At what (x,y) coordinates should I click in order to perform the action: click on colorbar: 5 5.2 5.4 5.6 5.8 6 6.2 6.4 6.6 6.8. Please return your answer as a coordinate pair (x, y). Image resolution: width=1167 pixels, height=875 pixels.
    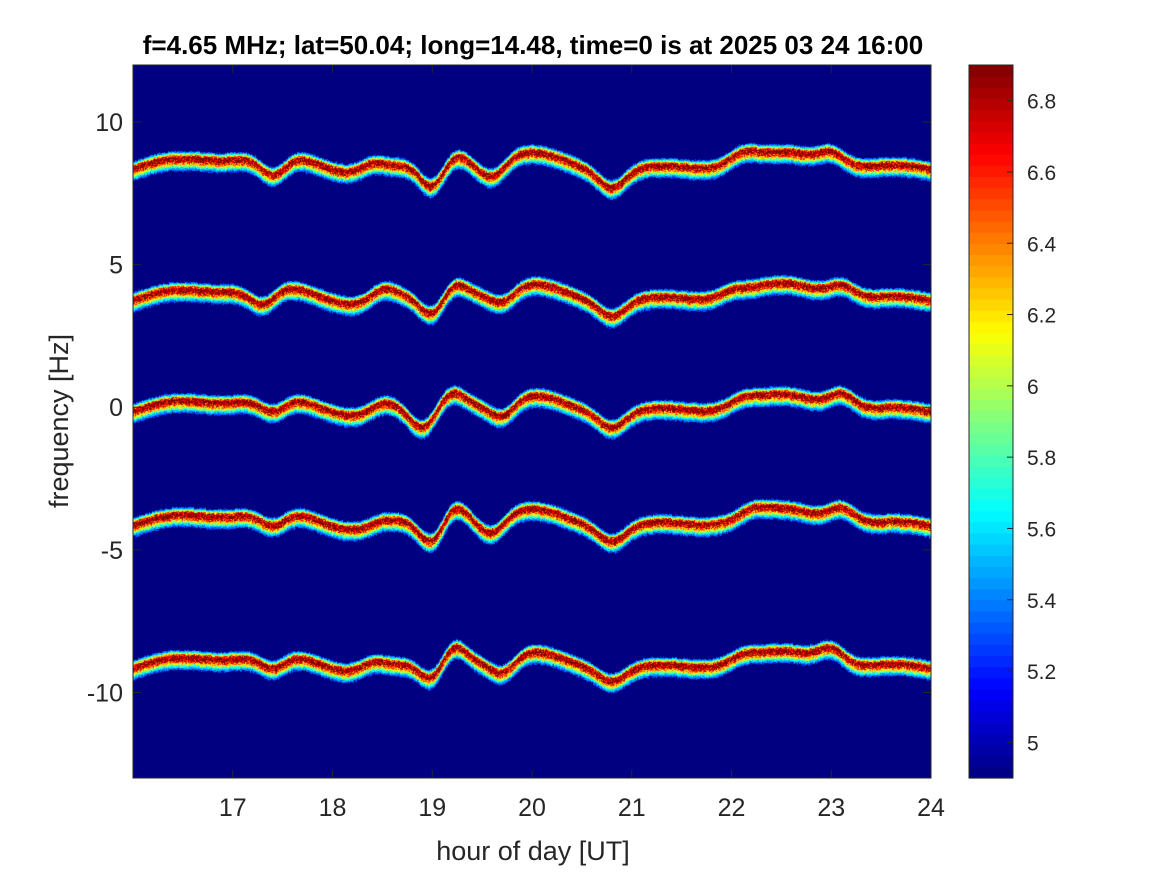
    Looking at the image, I should click on (1012, 421).